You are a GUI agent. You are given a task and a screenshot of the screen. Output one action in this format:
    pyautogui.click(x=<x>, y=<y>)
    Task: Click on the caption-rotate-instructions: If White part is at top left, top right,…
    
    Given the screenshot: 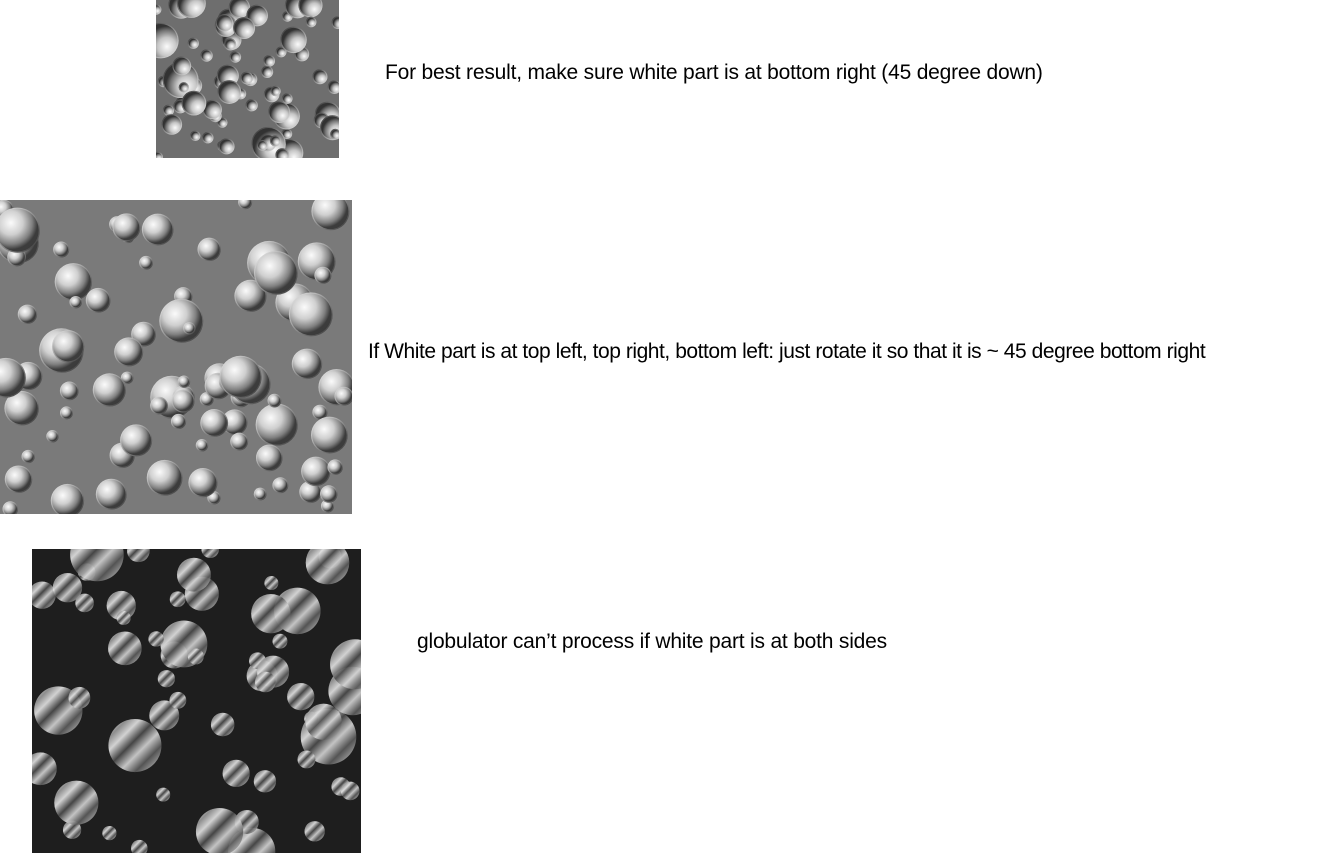 What is the action you would take?
    pyautogui.click(x=787, y=351)
    